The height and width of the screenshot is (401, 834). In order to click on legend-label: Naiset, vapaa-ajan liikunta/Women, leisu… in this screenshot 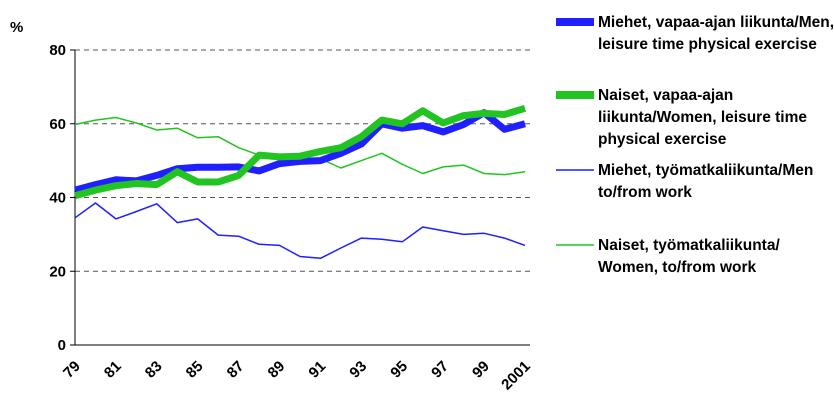, I will do `click(703, 117)`.